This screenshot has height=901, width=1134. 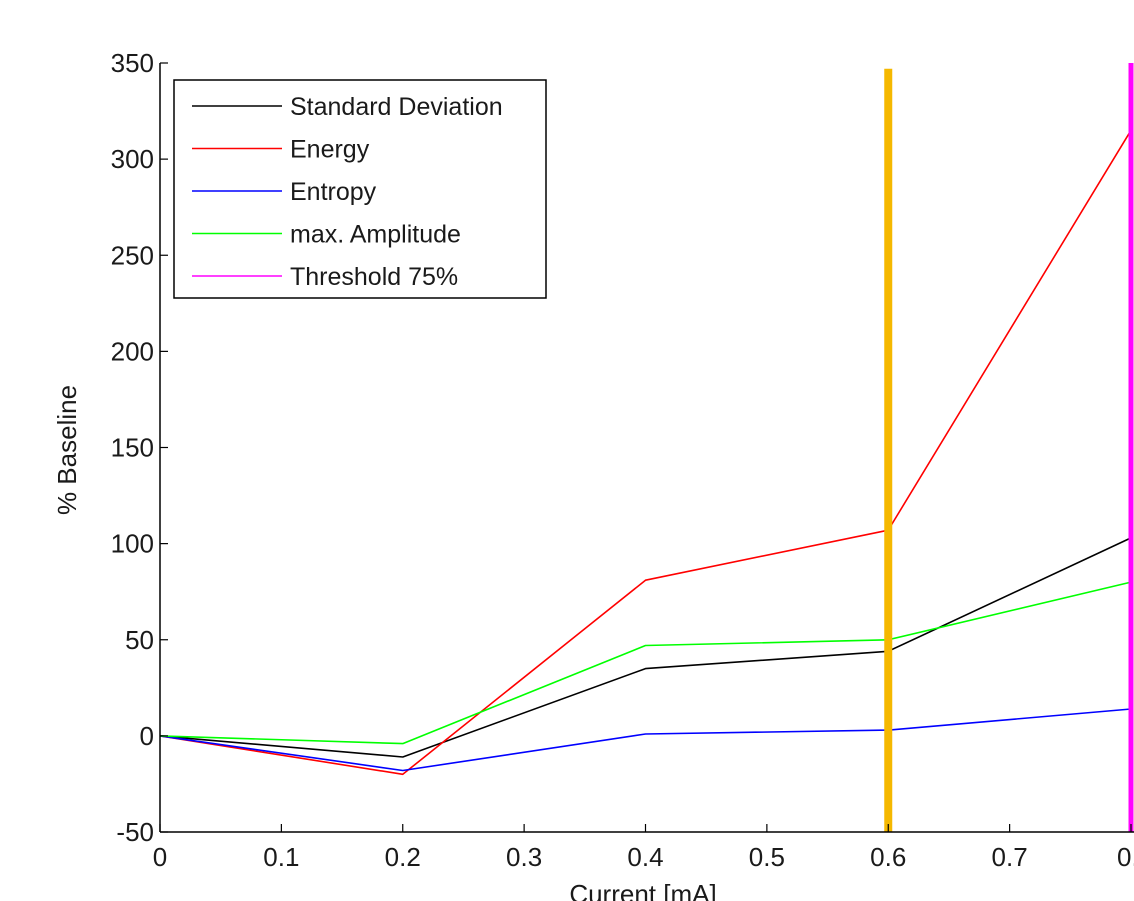 What do you see at coordinates (281, 857) in the screenshot?
I see `x-tick-label: 0.1` at bounding box center [281, 857].